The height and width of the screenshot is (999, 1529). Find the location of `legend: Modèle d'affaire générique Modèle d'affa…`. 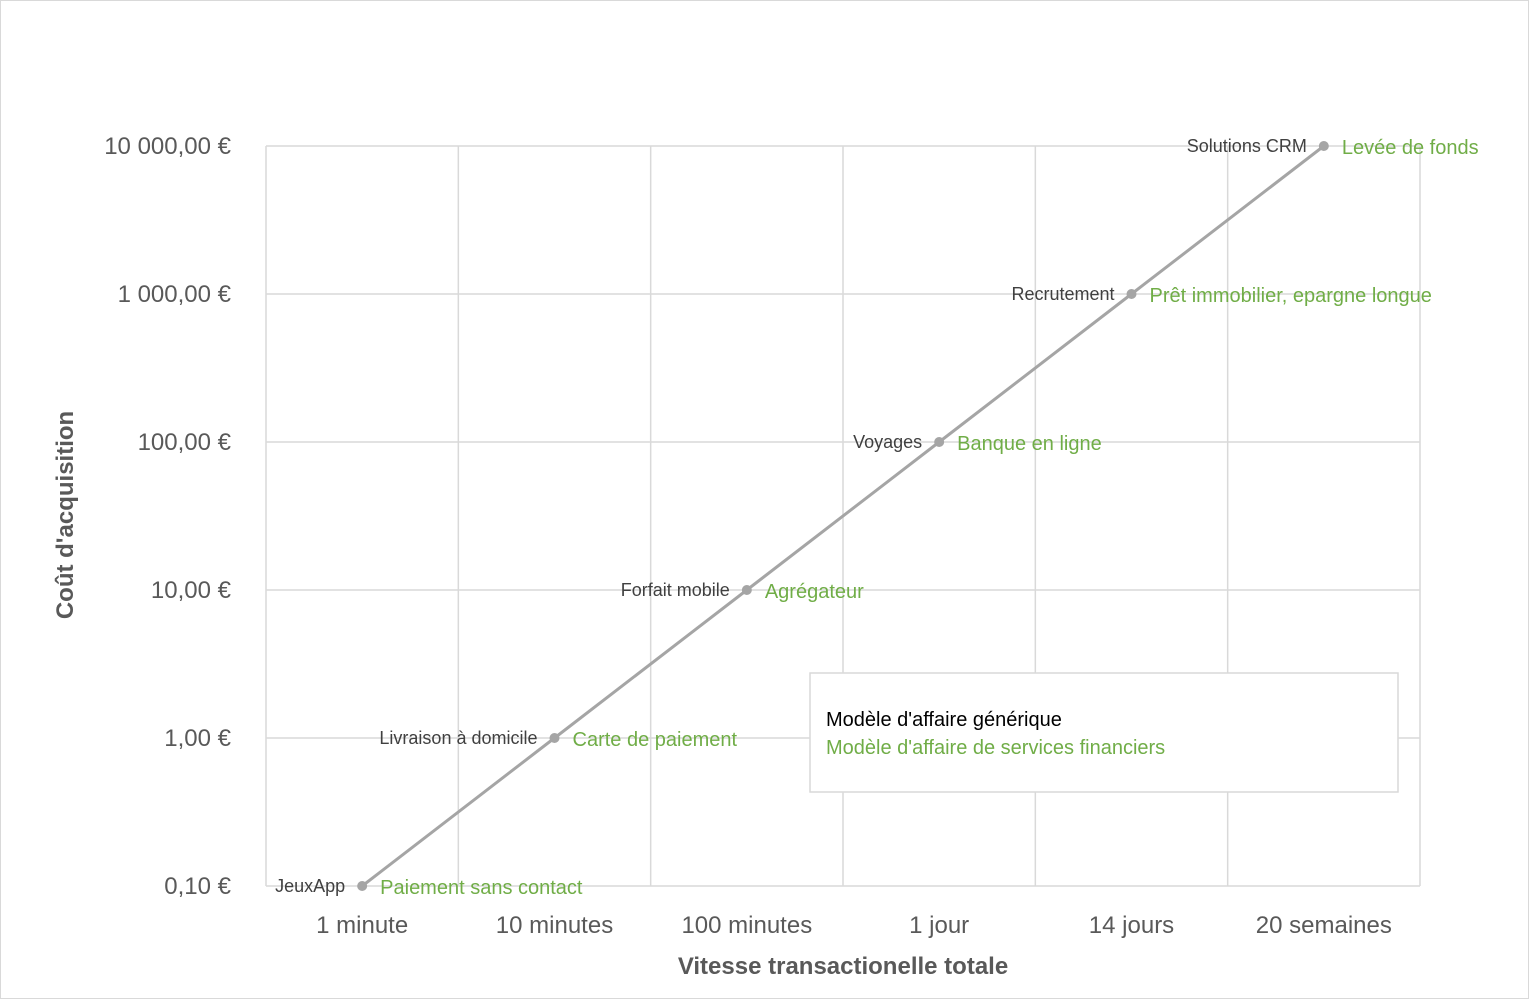

legend: Modèle d'affaire générique Modèle d'affa… is located at coordinates (1104, 732).